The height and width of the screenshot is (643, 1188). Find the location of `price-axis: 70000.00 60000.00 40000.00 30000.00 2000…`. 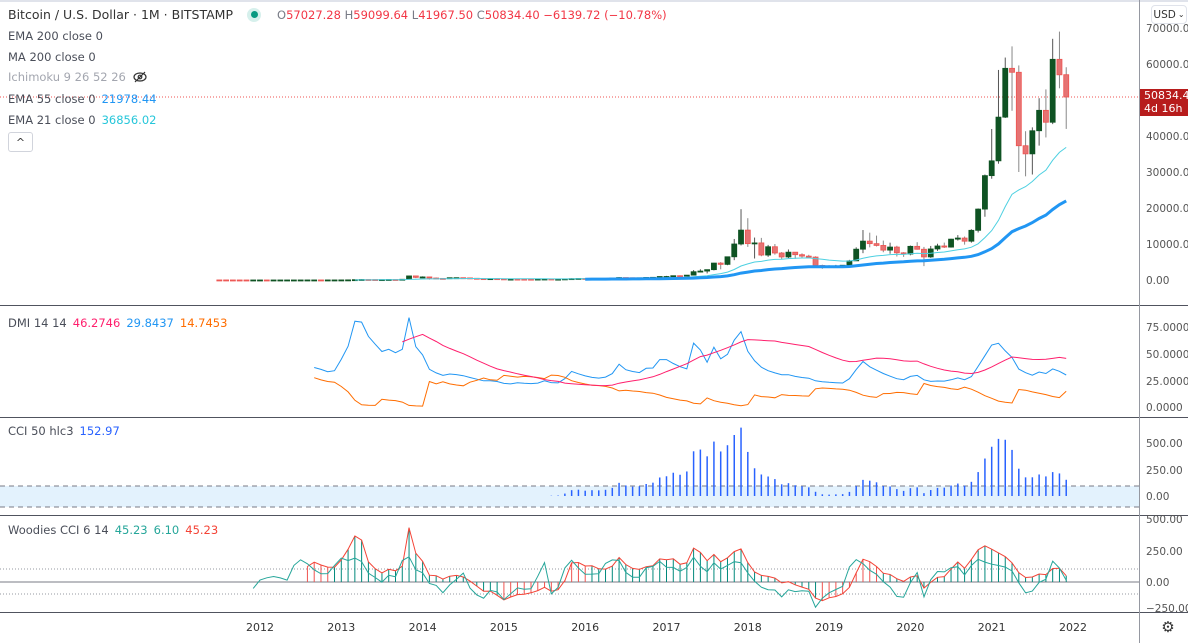

price-axis: 70000.00 60000.00 40000.00 30000.00 2000… is located at coordinates (1167, 155).